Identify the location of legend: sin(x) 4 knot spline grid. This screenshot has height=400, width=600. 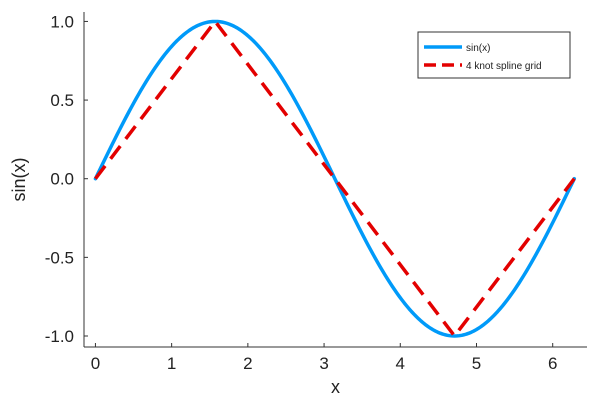
(494, 55).